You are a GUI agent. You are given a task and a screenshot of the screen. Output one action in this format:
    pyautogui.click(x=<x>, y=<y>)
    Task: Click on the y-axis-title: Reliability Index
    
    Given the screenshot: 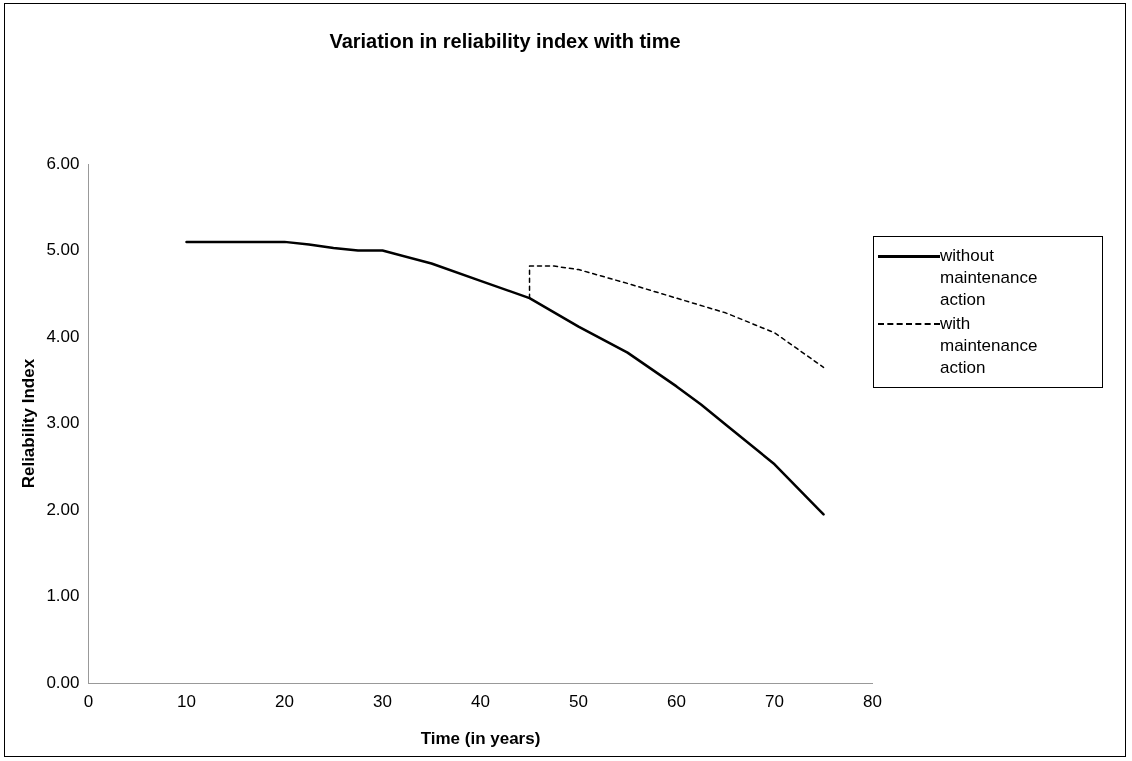 What is the action you would take?
    pyautogui.click(x=28, y=423)
    